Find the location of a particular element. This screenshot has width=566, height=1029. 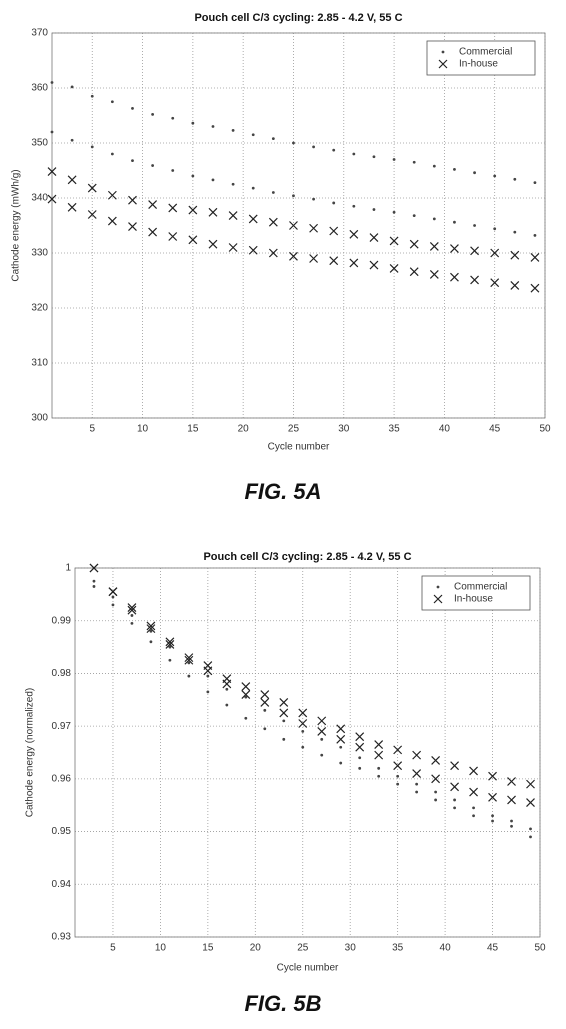

y-tick-label: 0.93 is located at coordinates (62, 937).